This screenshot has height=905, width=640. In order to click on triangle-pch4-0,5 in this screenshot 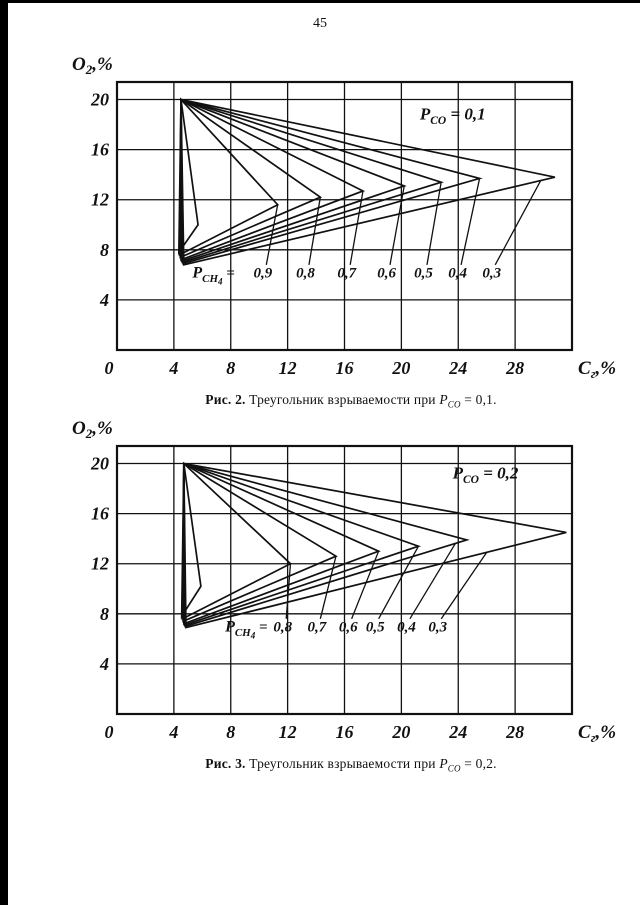, I will do `click(312, 181)`.